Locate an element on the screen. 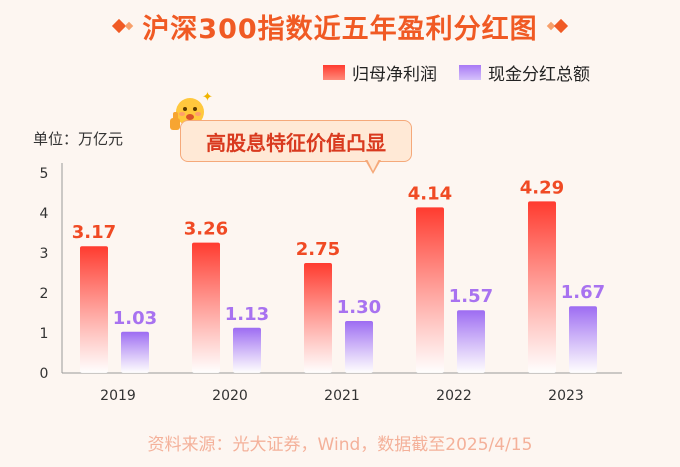 Image resolution: width=680 pixels, height=467 pixels. sparkle-icon: ✦ is located at coordinates (207, 97).